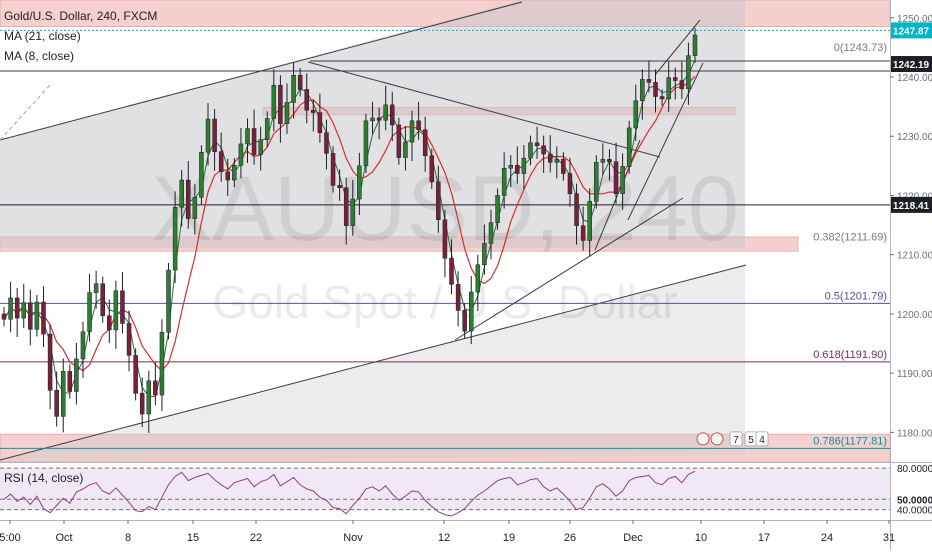 The image size is (932, 555). I want to click on time-tick-label: 5:00, so click(10, 538).